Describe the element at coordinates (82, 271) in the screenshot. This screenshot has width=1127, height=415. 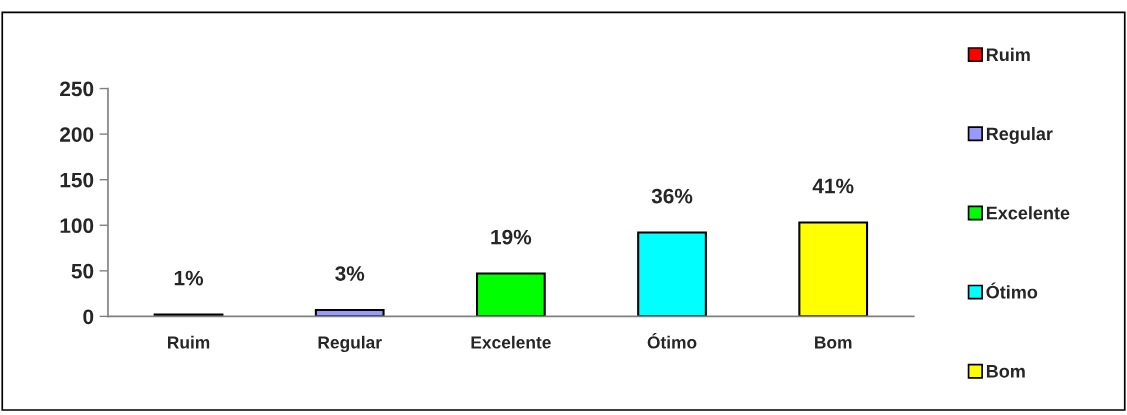
I see `y-tick-label: 50` at that location.